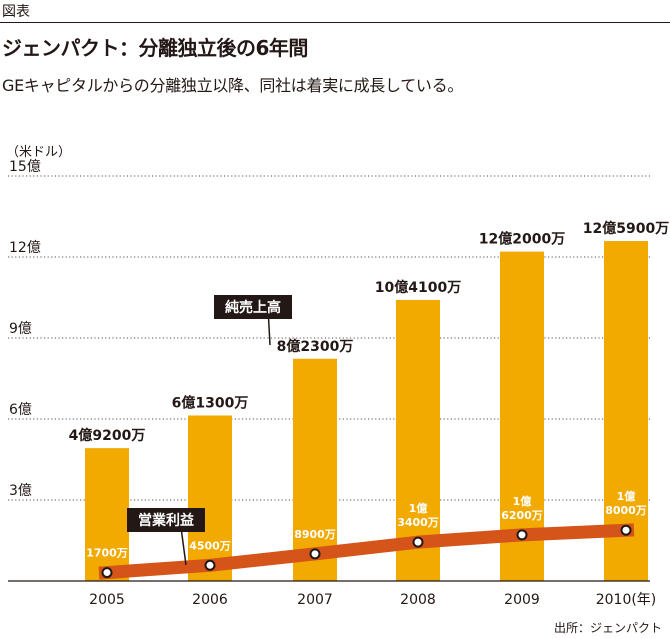 The width and height of the screenshot is (670, 639). What do you see at coordinates (418, 287) in the screenshot?
I see `revenue-value-label: 10億4100万` at bounding box center [418, 287].